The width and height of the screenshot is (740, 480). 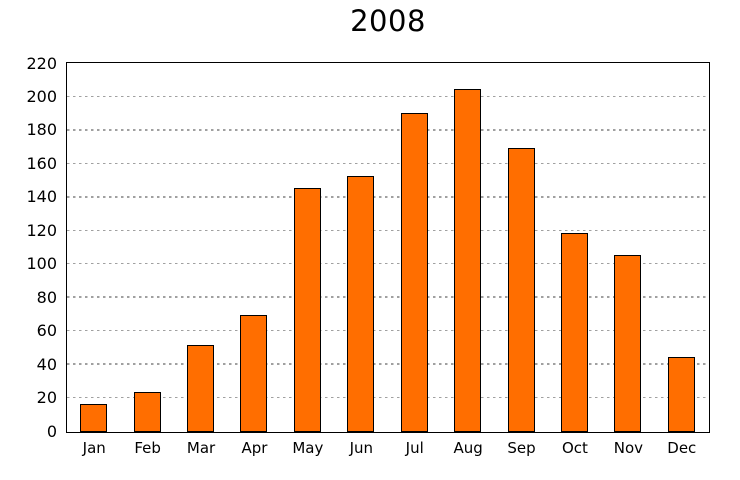 What do you see at coordinates (41, 197) in the screenshot?
I see `y-axis-tick-label: 140` at bounding box center [41, 197].